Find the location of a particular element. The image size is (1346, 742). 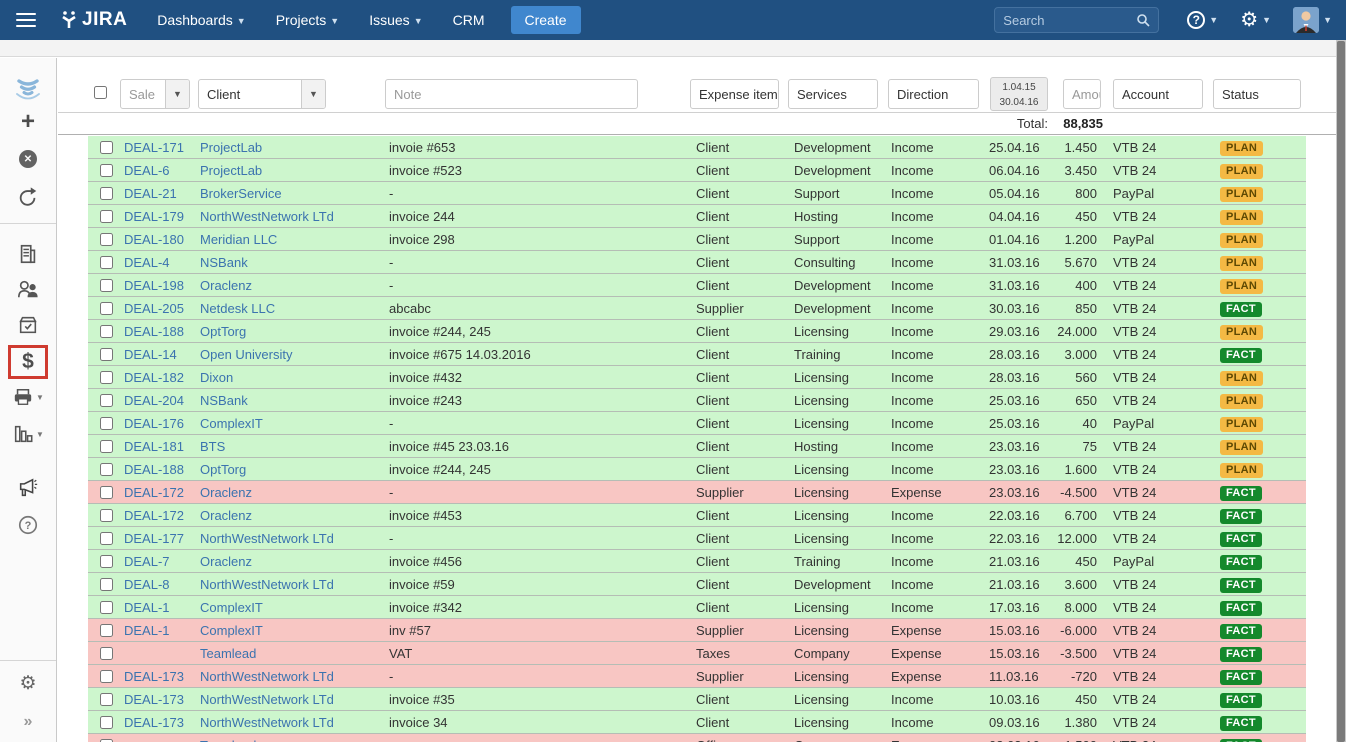

expense-items-filter: Expense items is located at coordinates (734, 94).